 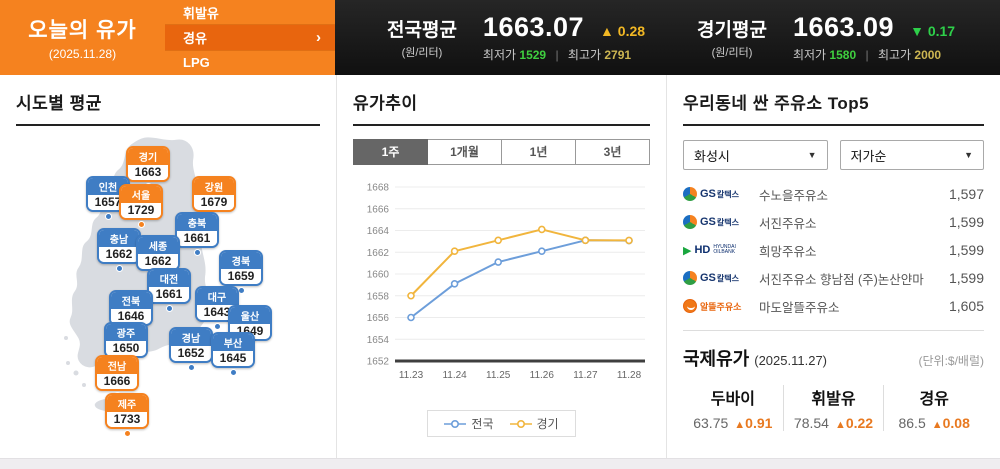 What do you see at coordinates (755, 155) in the screenshot?
I see `region-select: 화성시 ▼` at bounding box center [755, 155].